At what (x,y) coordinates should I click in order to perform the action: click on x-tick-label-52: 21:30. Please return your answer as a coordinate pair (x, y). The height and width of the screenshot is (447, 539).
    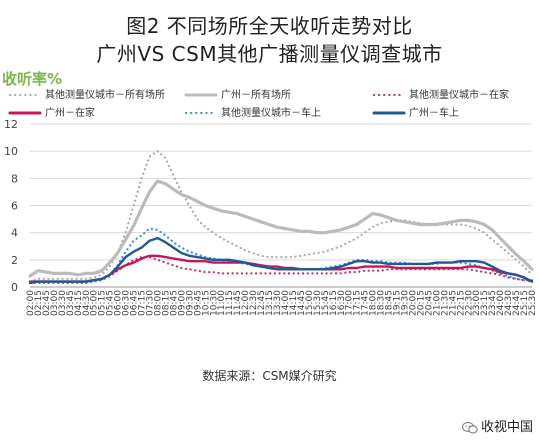
    Looking at the image, I should click on (445, 303).